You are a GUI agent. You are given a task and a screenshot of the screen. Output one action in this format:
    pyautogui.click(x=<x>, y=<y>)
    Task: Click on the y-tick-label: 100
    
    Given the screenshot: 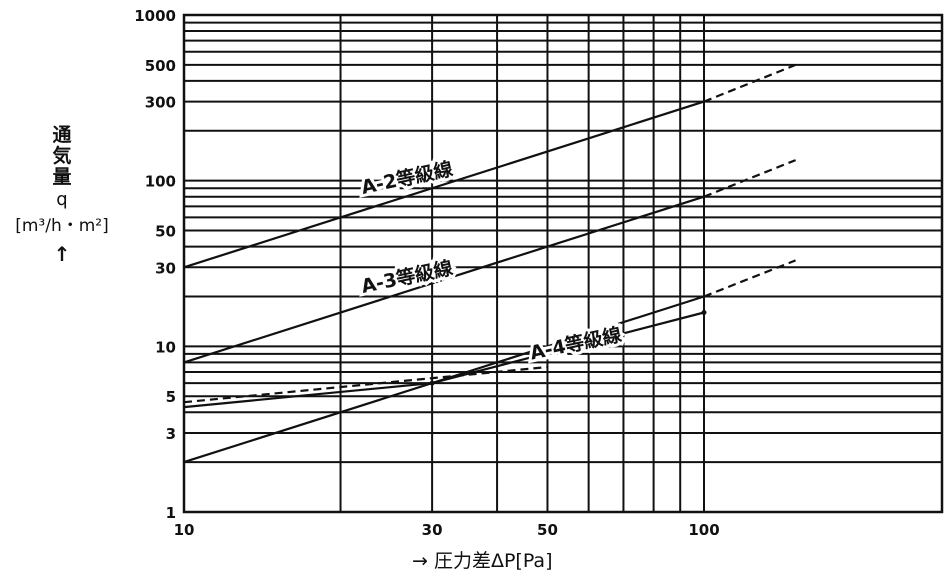 What is the action you would take?
    pyautogui.click(x=160, y=182)
    